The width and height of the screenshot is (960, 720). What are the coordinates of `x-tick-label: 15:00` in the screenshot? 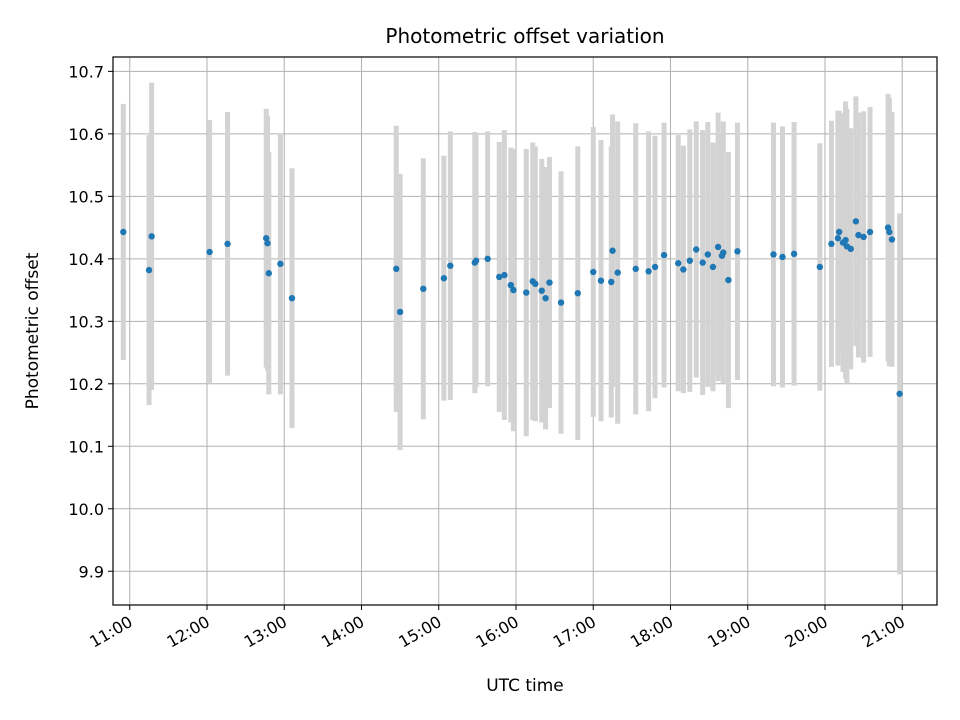 It's located at (419, 632).